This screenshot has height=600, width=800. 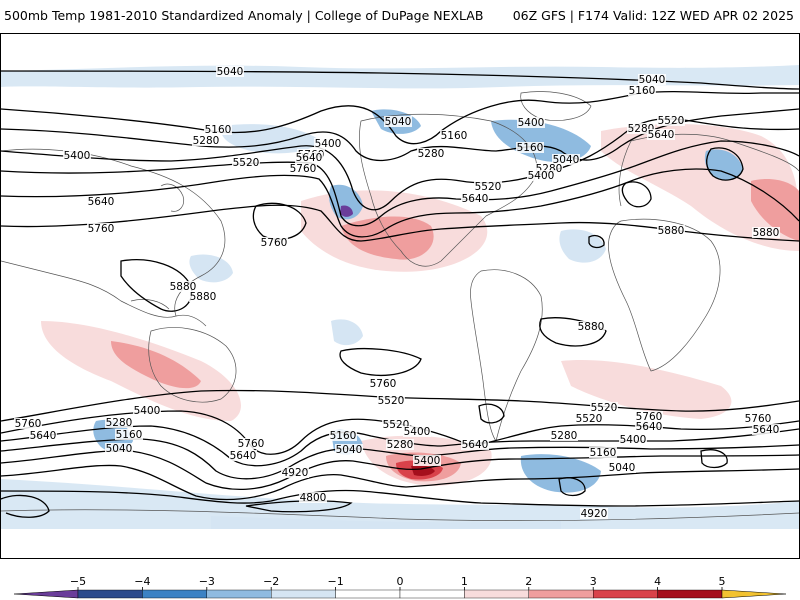 I want to click on legend-tick-label: −1, so click(x=335, y=581).